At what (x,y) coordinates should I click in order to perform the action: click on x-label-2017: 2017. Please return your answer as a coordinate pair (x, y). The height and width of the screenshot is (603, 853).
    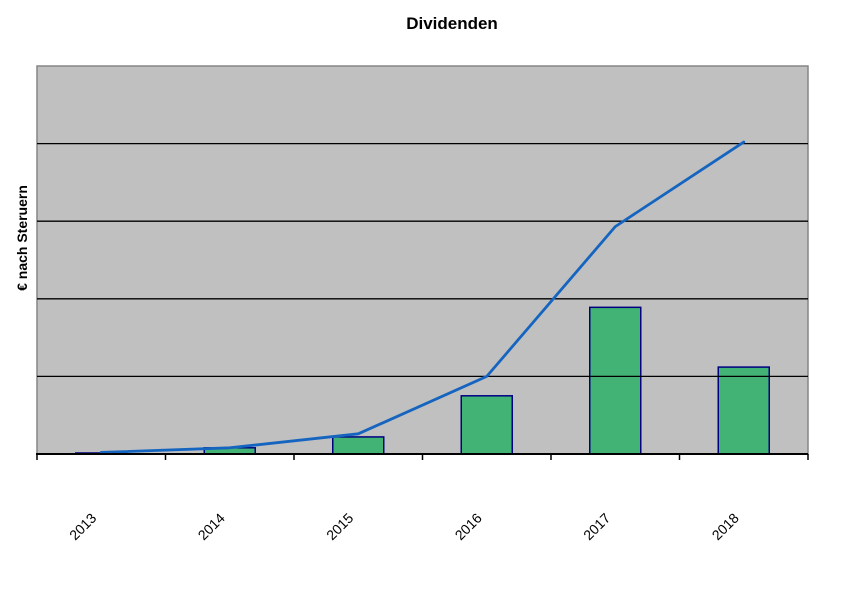
    Looking at the image, I should click on (596, 526).